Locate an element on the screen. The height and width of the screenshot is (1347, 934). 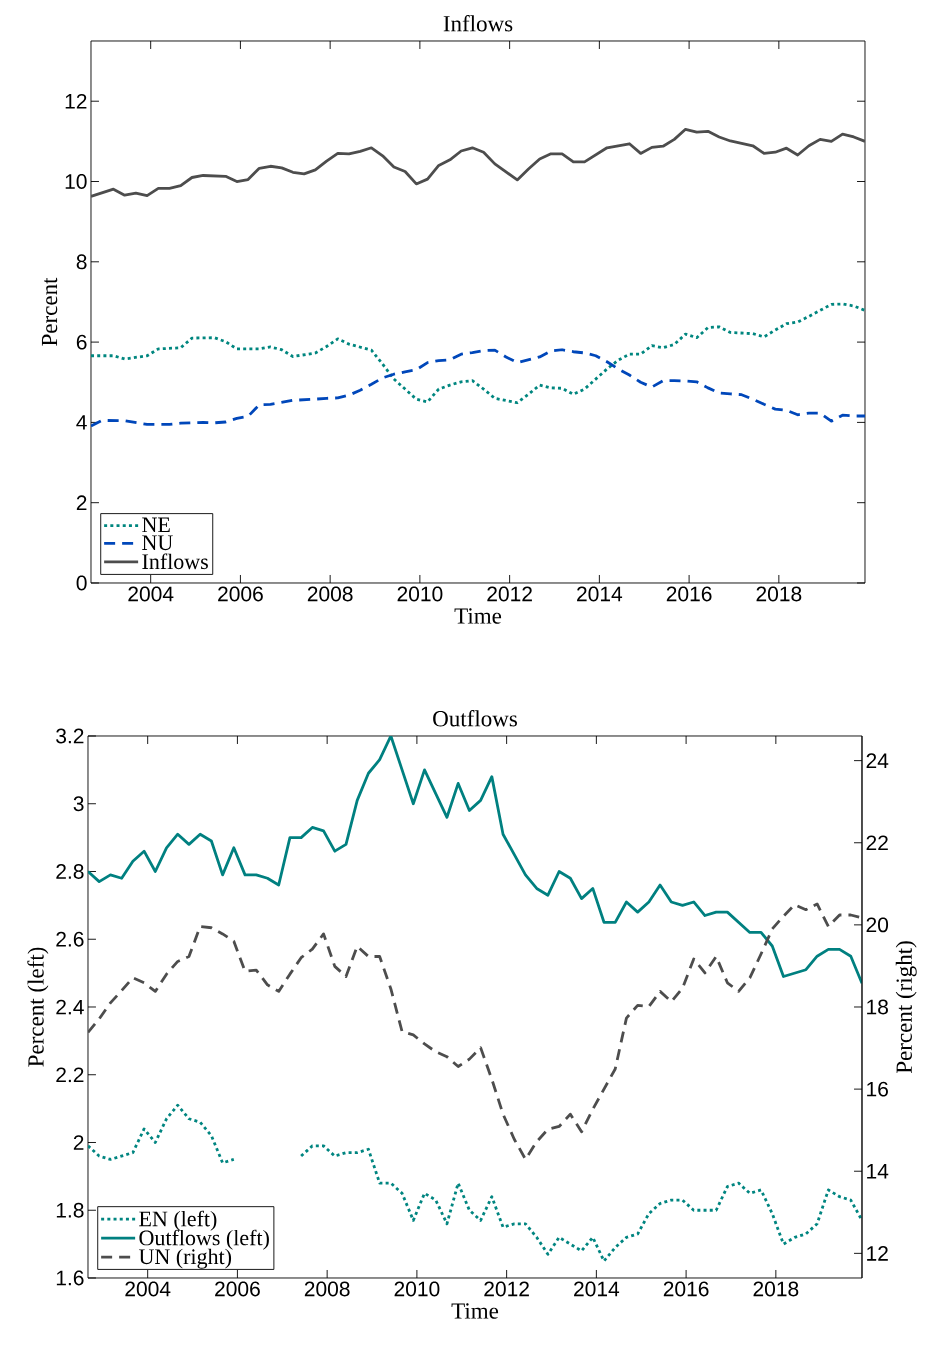
y-tick-label: 2.6 is located at coordinates (70, 939).